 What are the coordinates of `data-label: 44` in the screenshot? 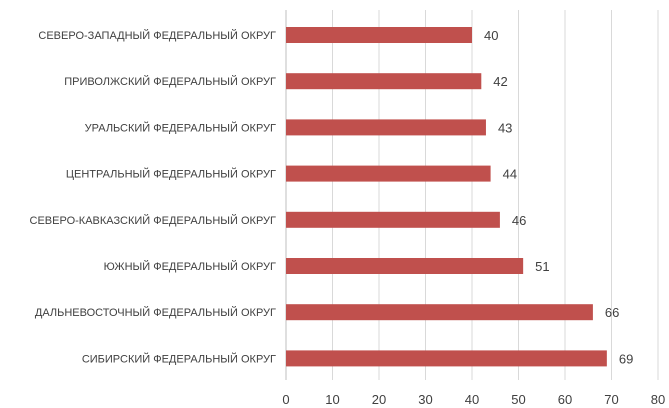 It's located at (510, 174).